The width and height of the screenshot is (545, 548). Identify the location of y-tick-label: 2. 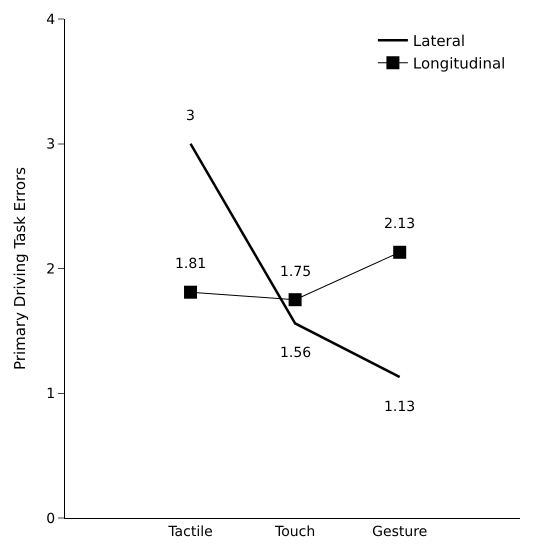
(51, 269).